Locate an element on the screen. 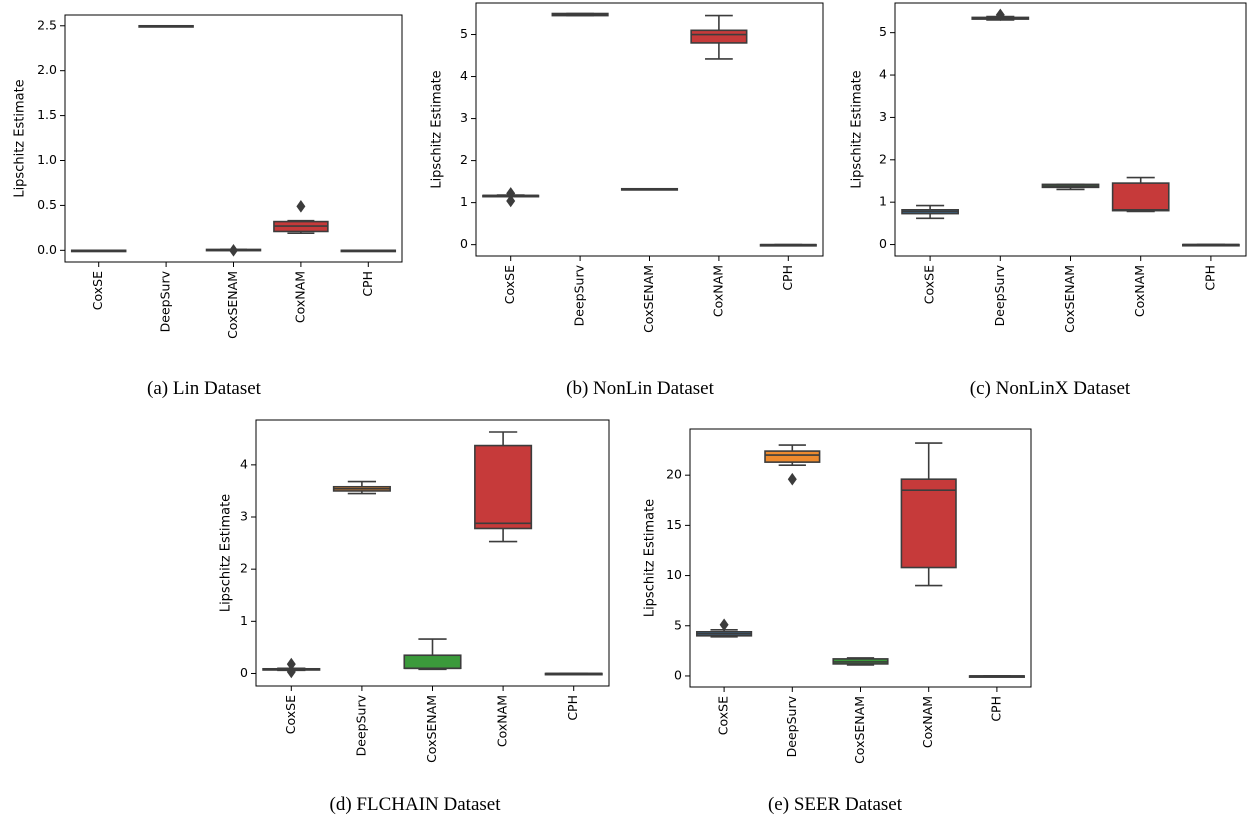 The height and width of the screenshot is (824, 1247). caption-nonlin: (b) NonLin Dataset is located at coordinates (640, 388).